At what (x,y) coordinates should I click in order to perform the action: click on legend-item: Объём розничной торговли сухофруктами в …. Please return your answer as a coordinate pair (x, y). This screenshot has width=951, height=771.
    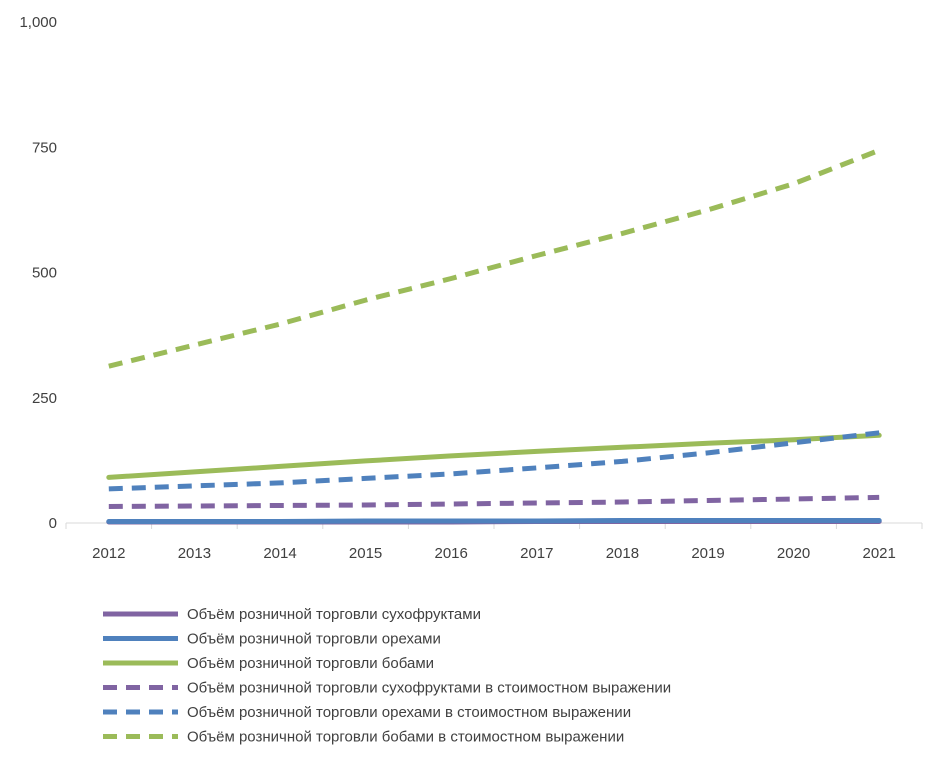
    Looking at the image, I should click on (387, 688).